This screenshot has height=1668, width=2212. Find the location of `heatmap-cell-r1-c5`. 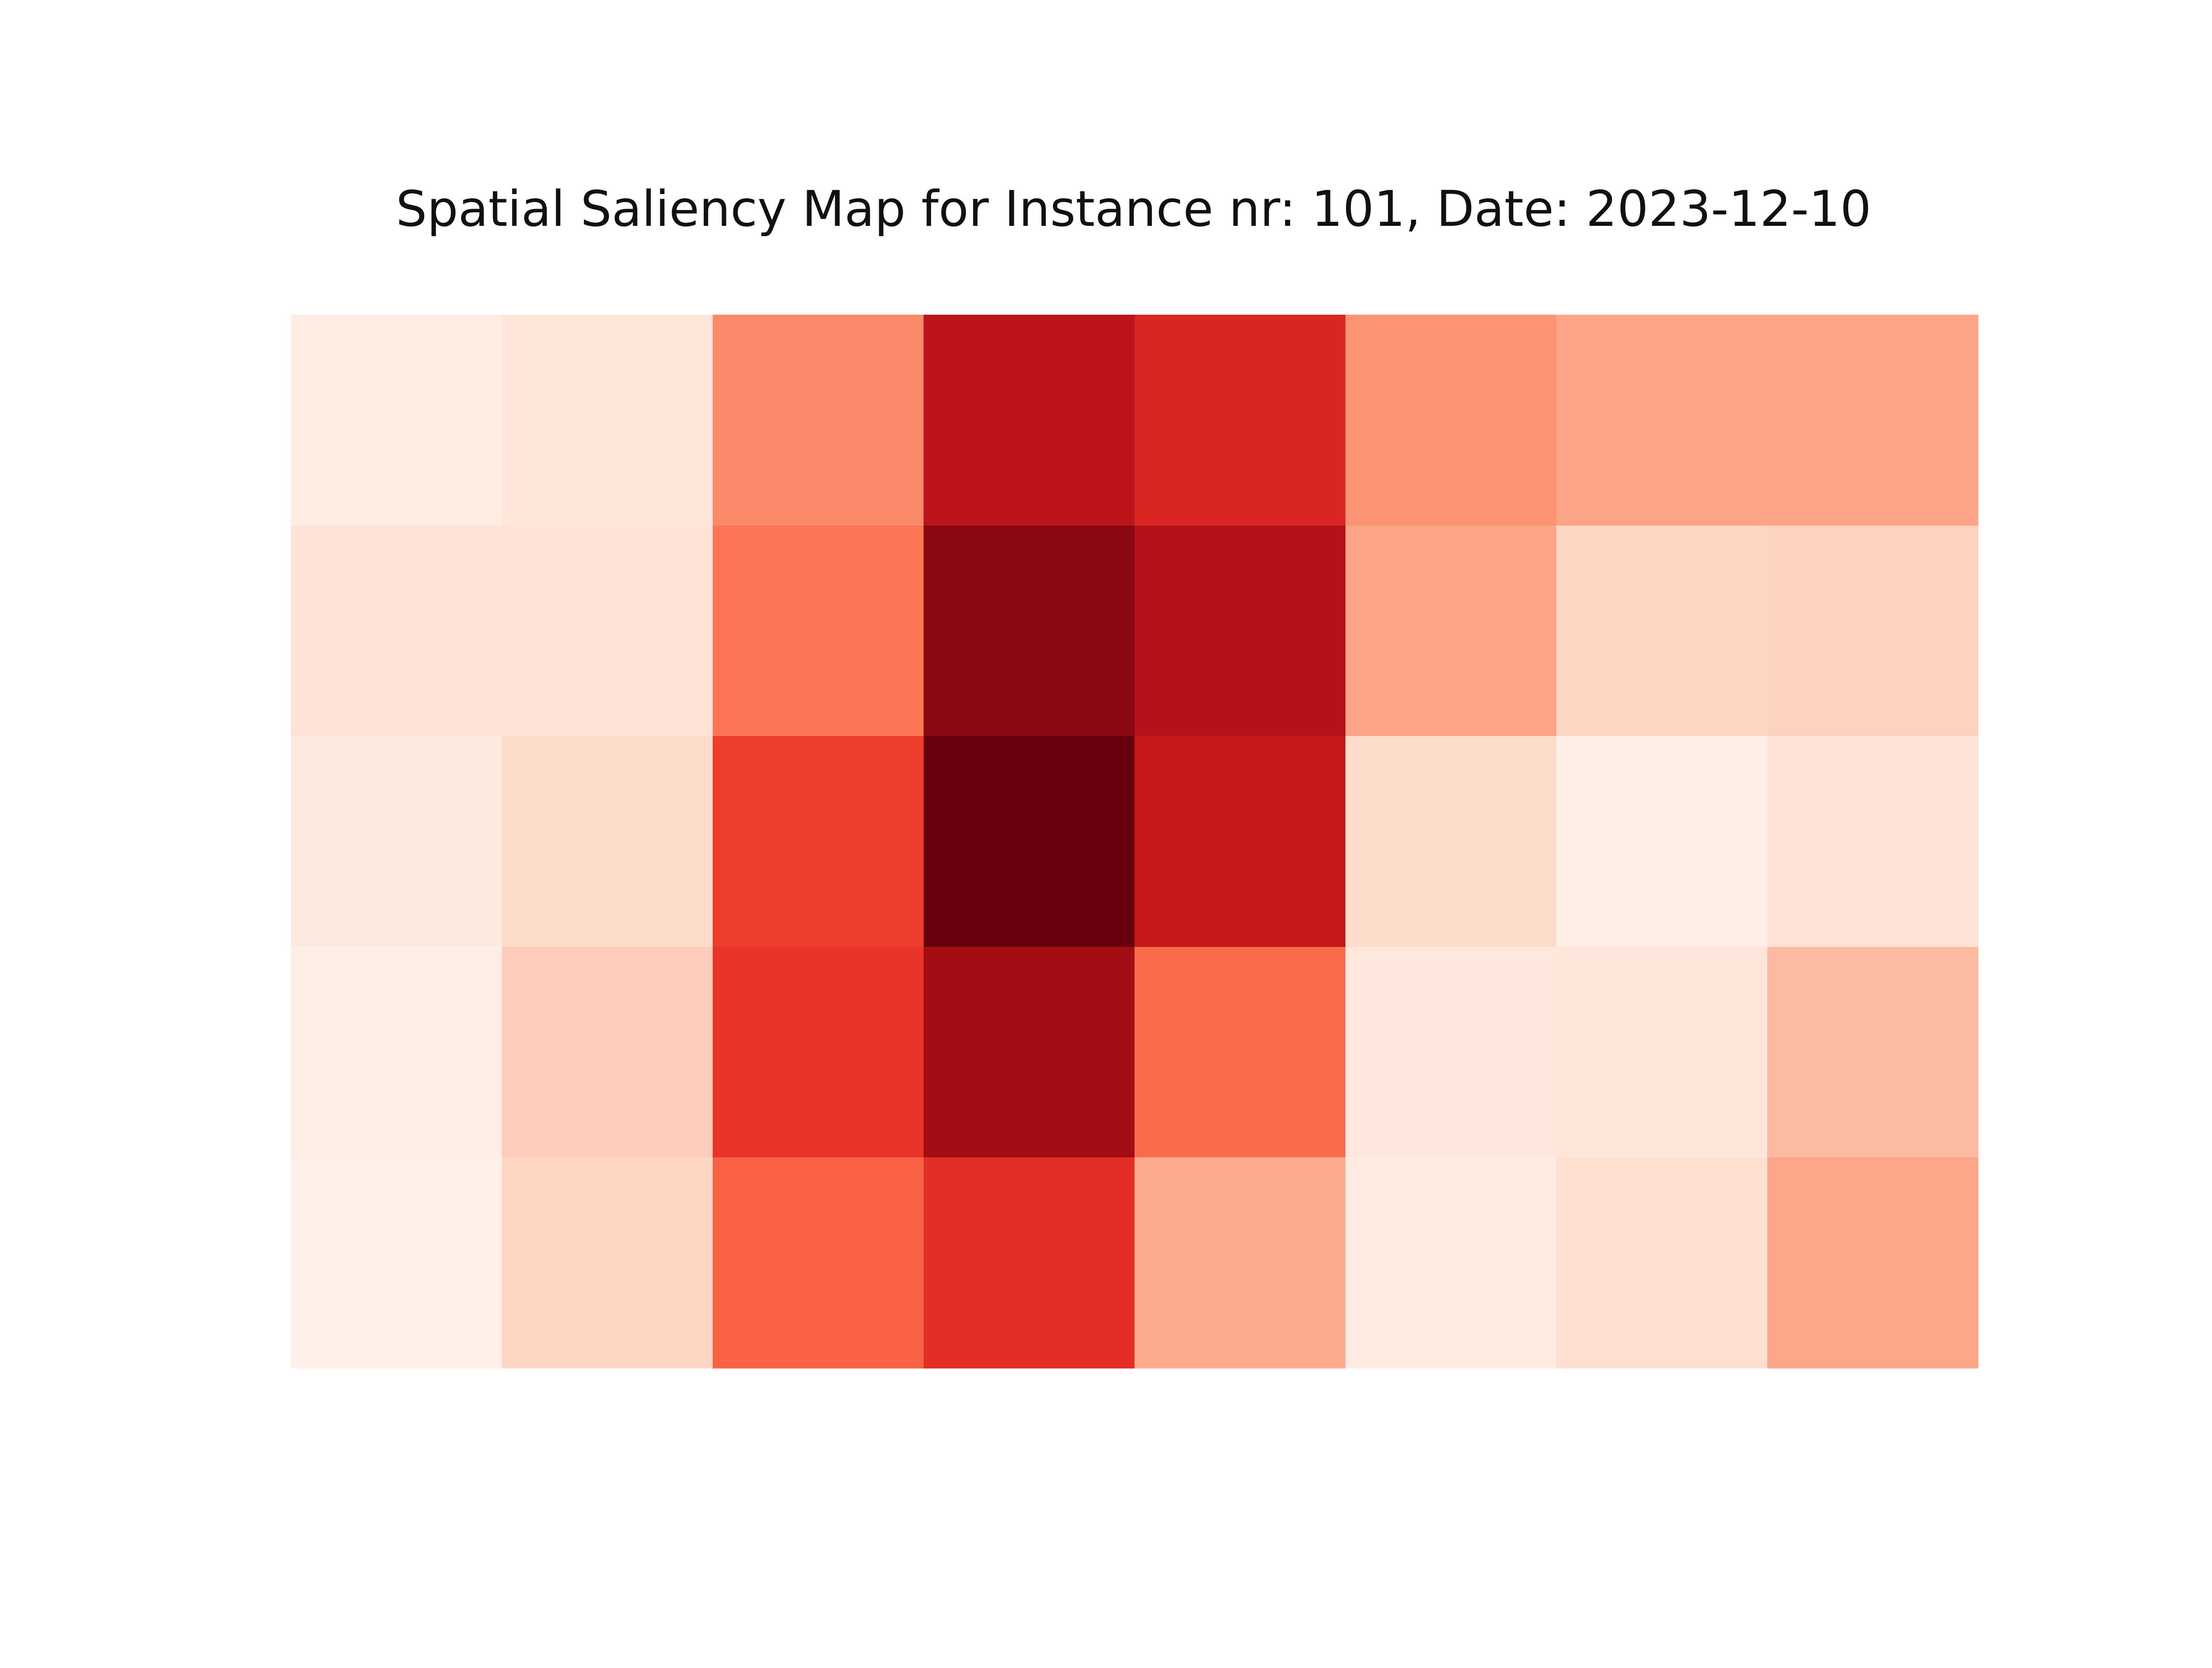

heatmap-cell-r1-c5 is located at coordinates (1451, 631).